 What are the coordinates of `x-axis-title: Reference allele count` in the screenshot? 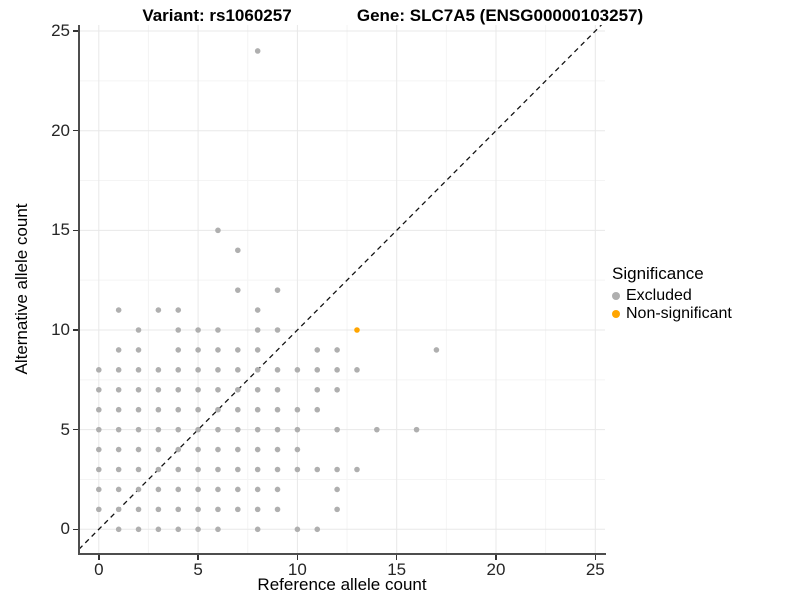 It's located at (342, 584).